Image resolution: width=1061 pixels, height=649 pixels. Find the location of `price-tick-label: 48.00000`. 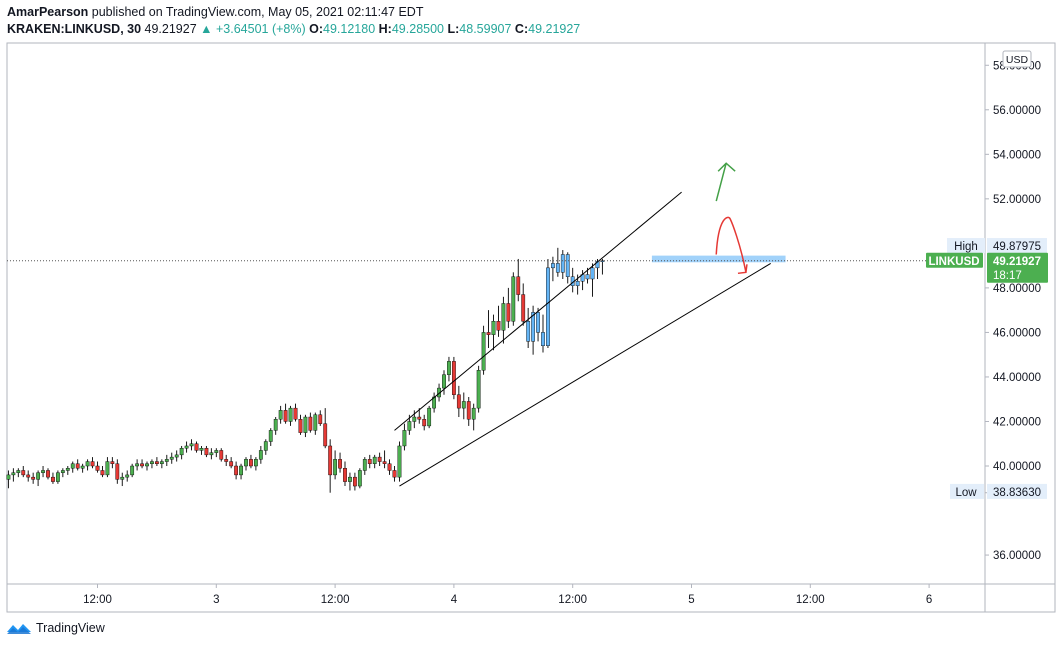

price-tick-label: 48.00000 is located at coordinates (1017, 289).